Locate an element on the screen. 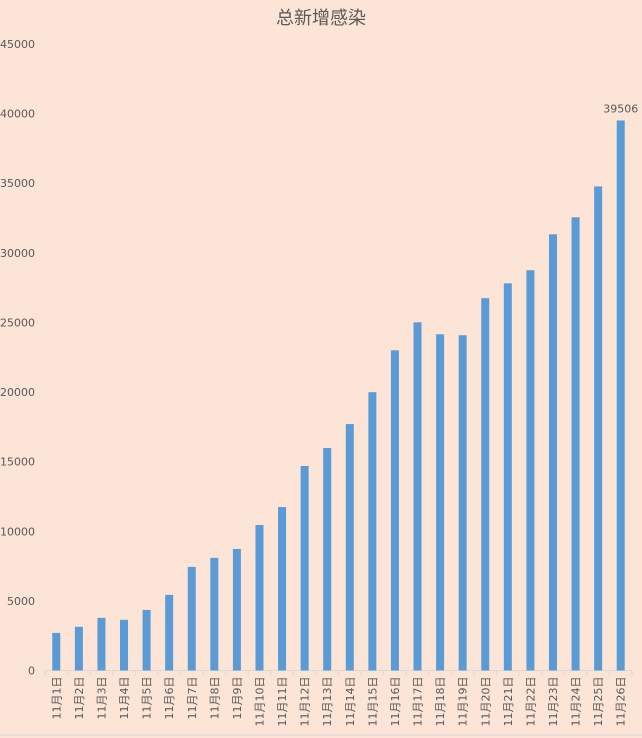  x-tick-label: 11月26日 is located at coordinates (621, 702).